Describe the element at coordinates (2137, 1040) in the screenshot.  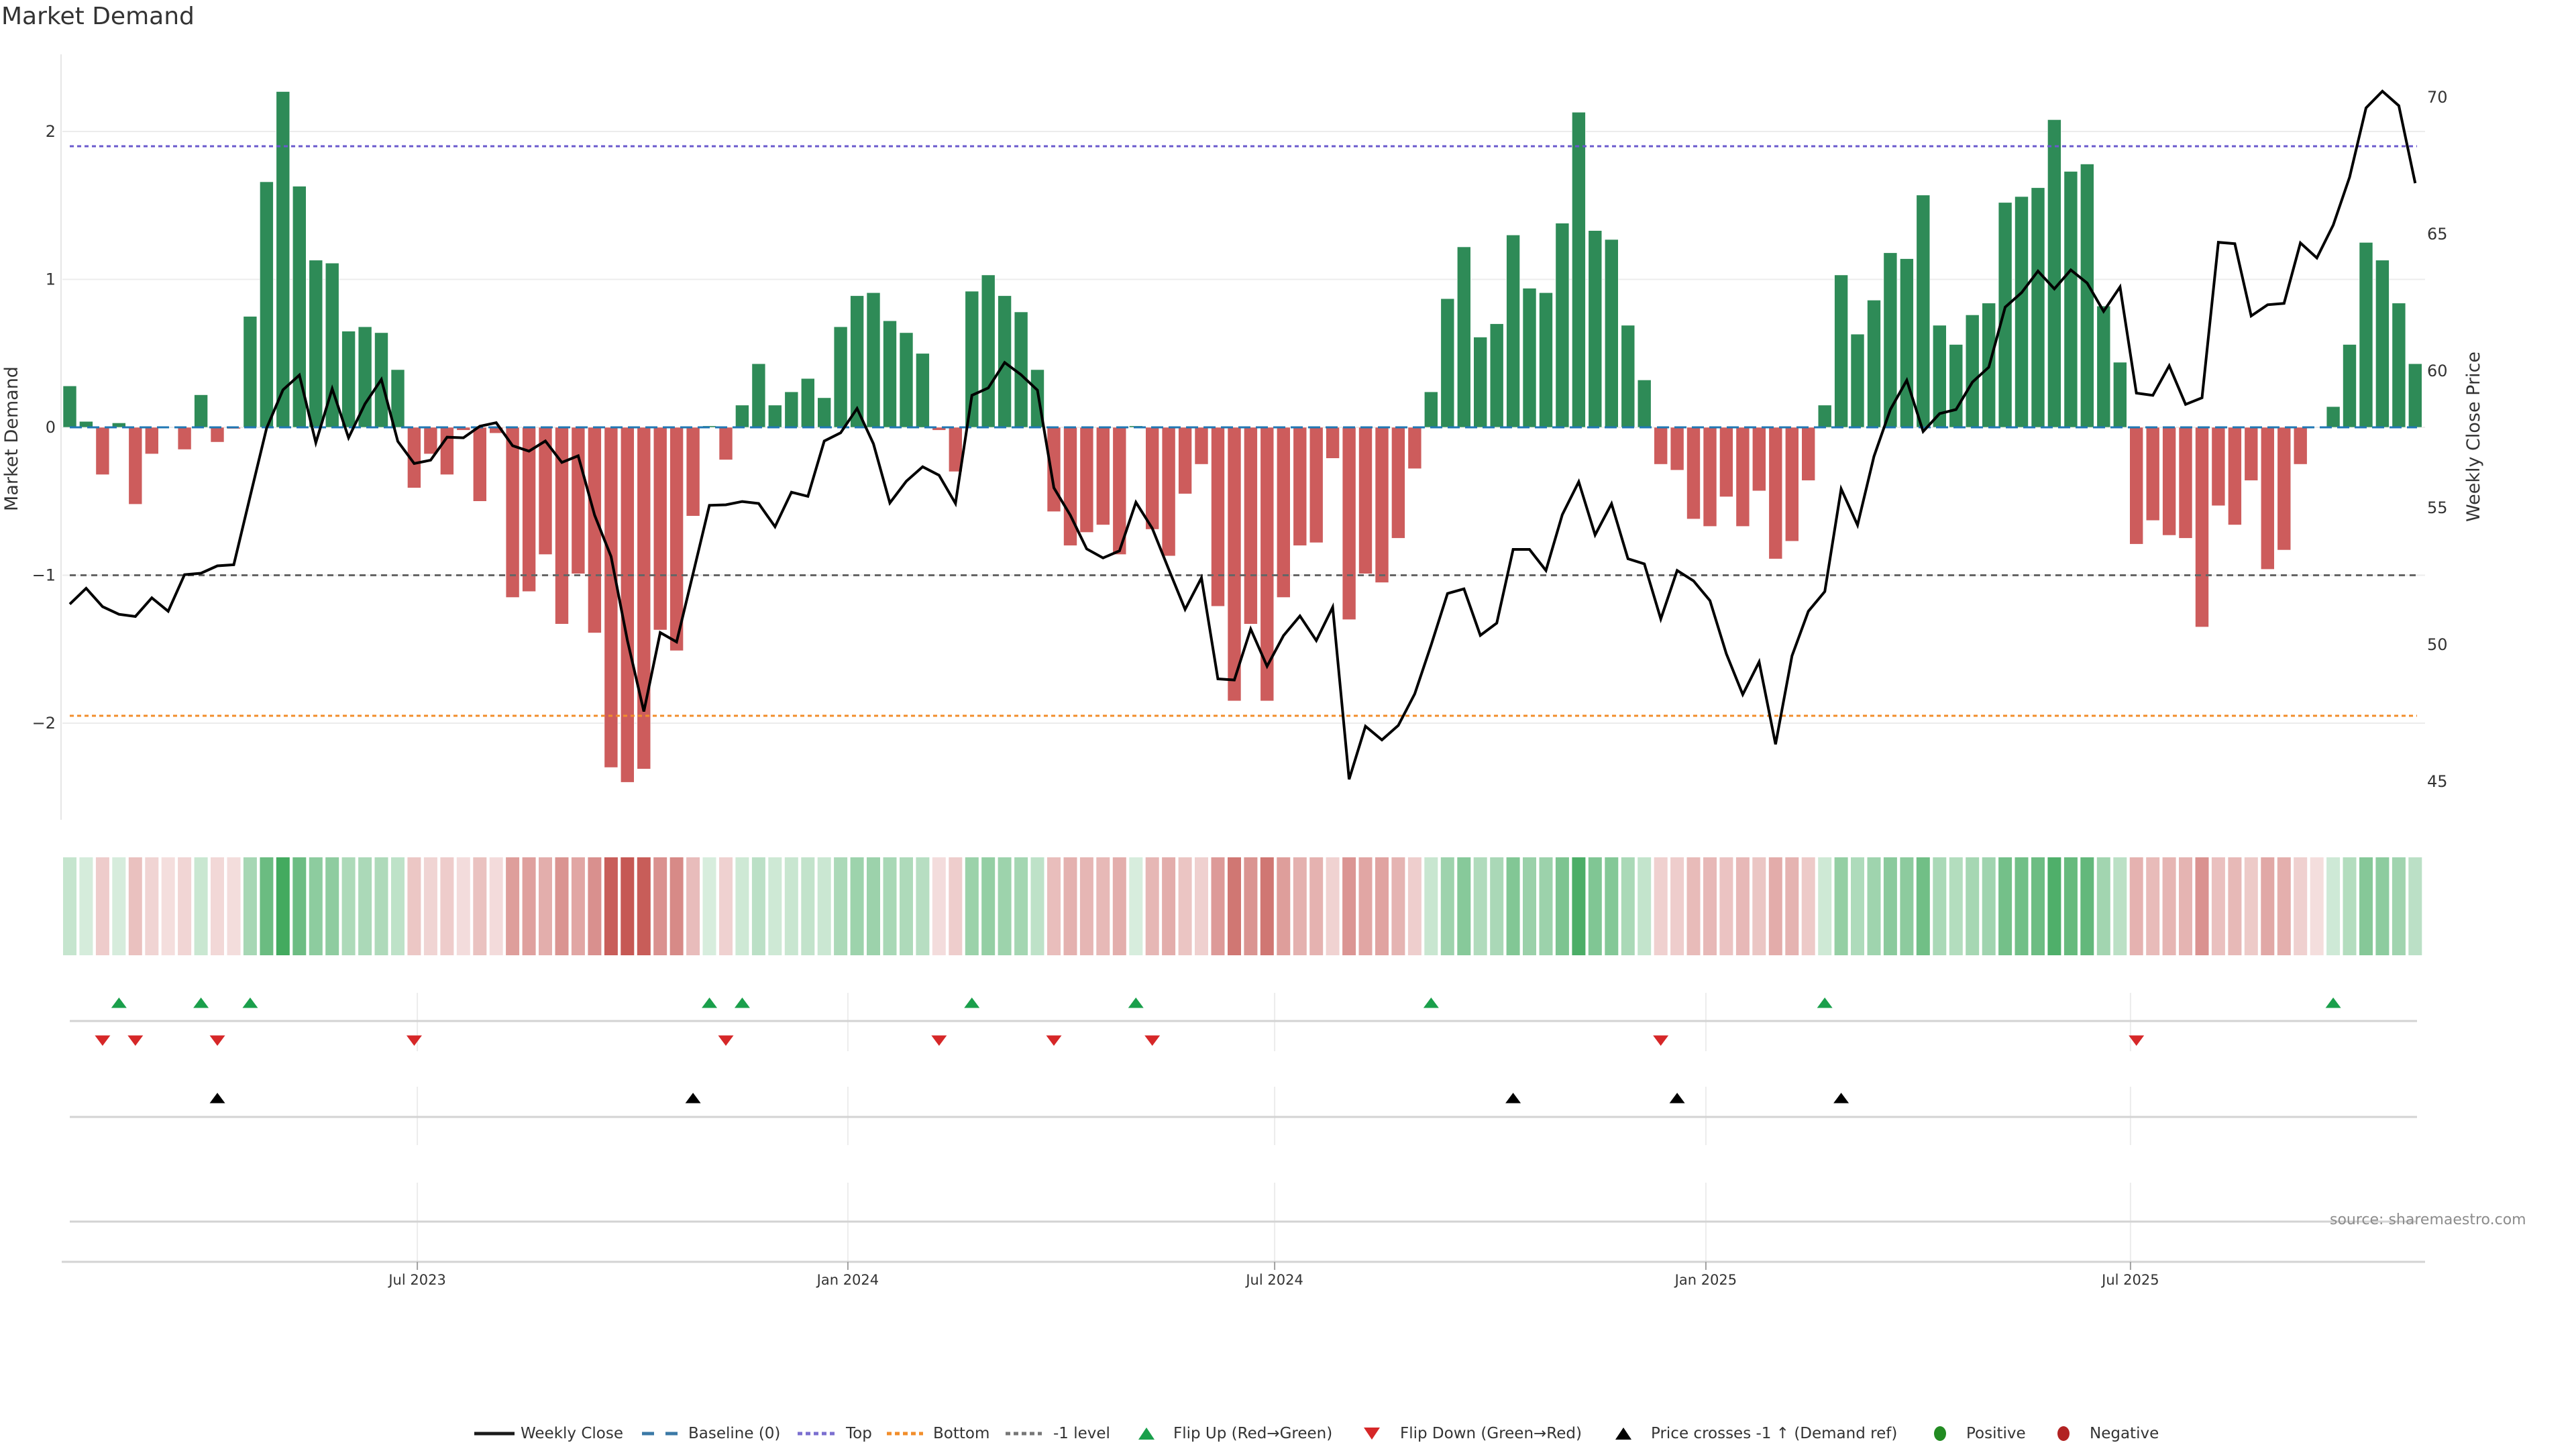
I see `flip-down-marker` at that location.